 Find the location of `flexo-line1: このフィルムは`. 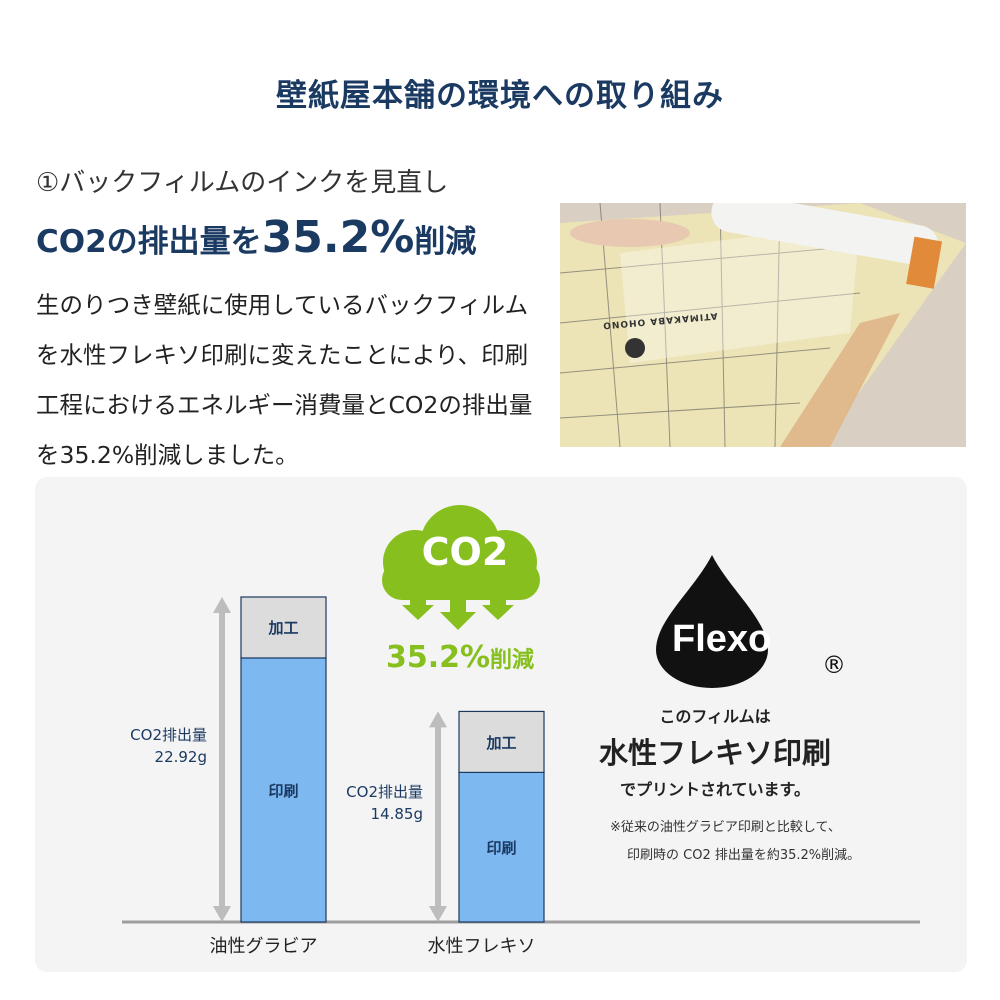

flexo-line1: このフィルムは is located at coordinates (715, 716).